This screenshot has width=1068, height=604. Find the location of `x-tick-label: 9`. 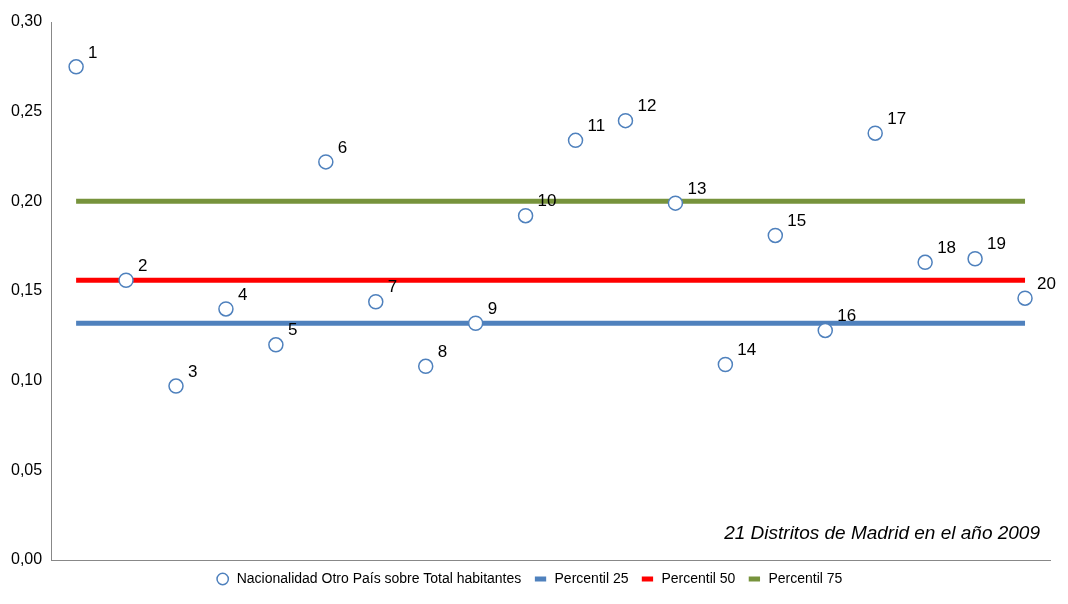

x-tick-label: 9 is located at coordinates (492, 308).